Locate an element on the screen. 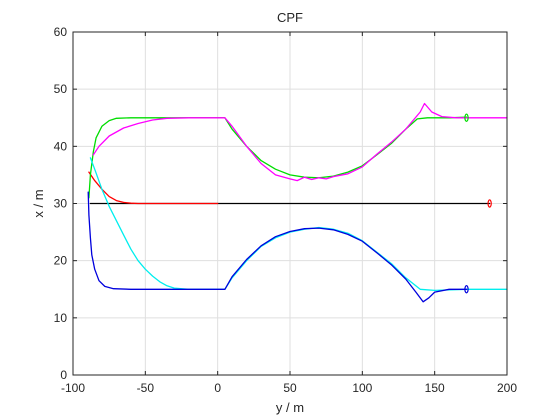  chart-title: CPF is located at coordinates (290, 17).